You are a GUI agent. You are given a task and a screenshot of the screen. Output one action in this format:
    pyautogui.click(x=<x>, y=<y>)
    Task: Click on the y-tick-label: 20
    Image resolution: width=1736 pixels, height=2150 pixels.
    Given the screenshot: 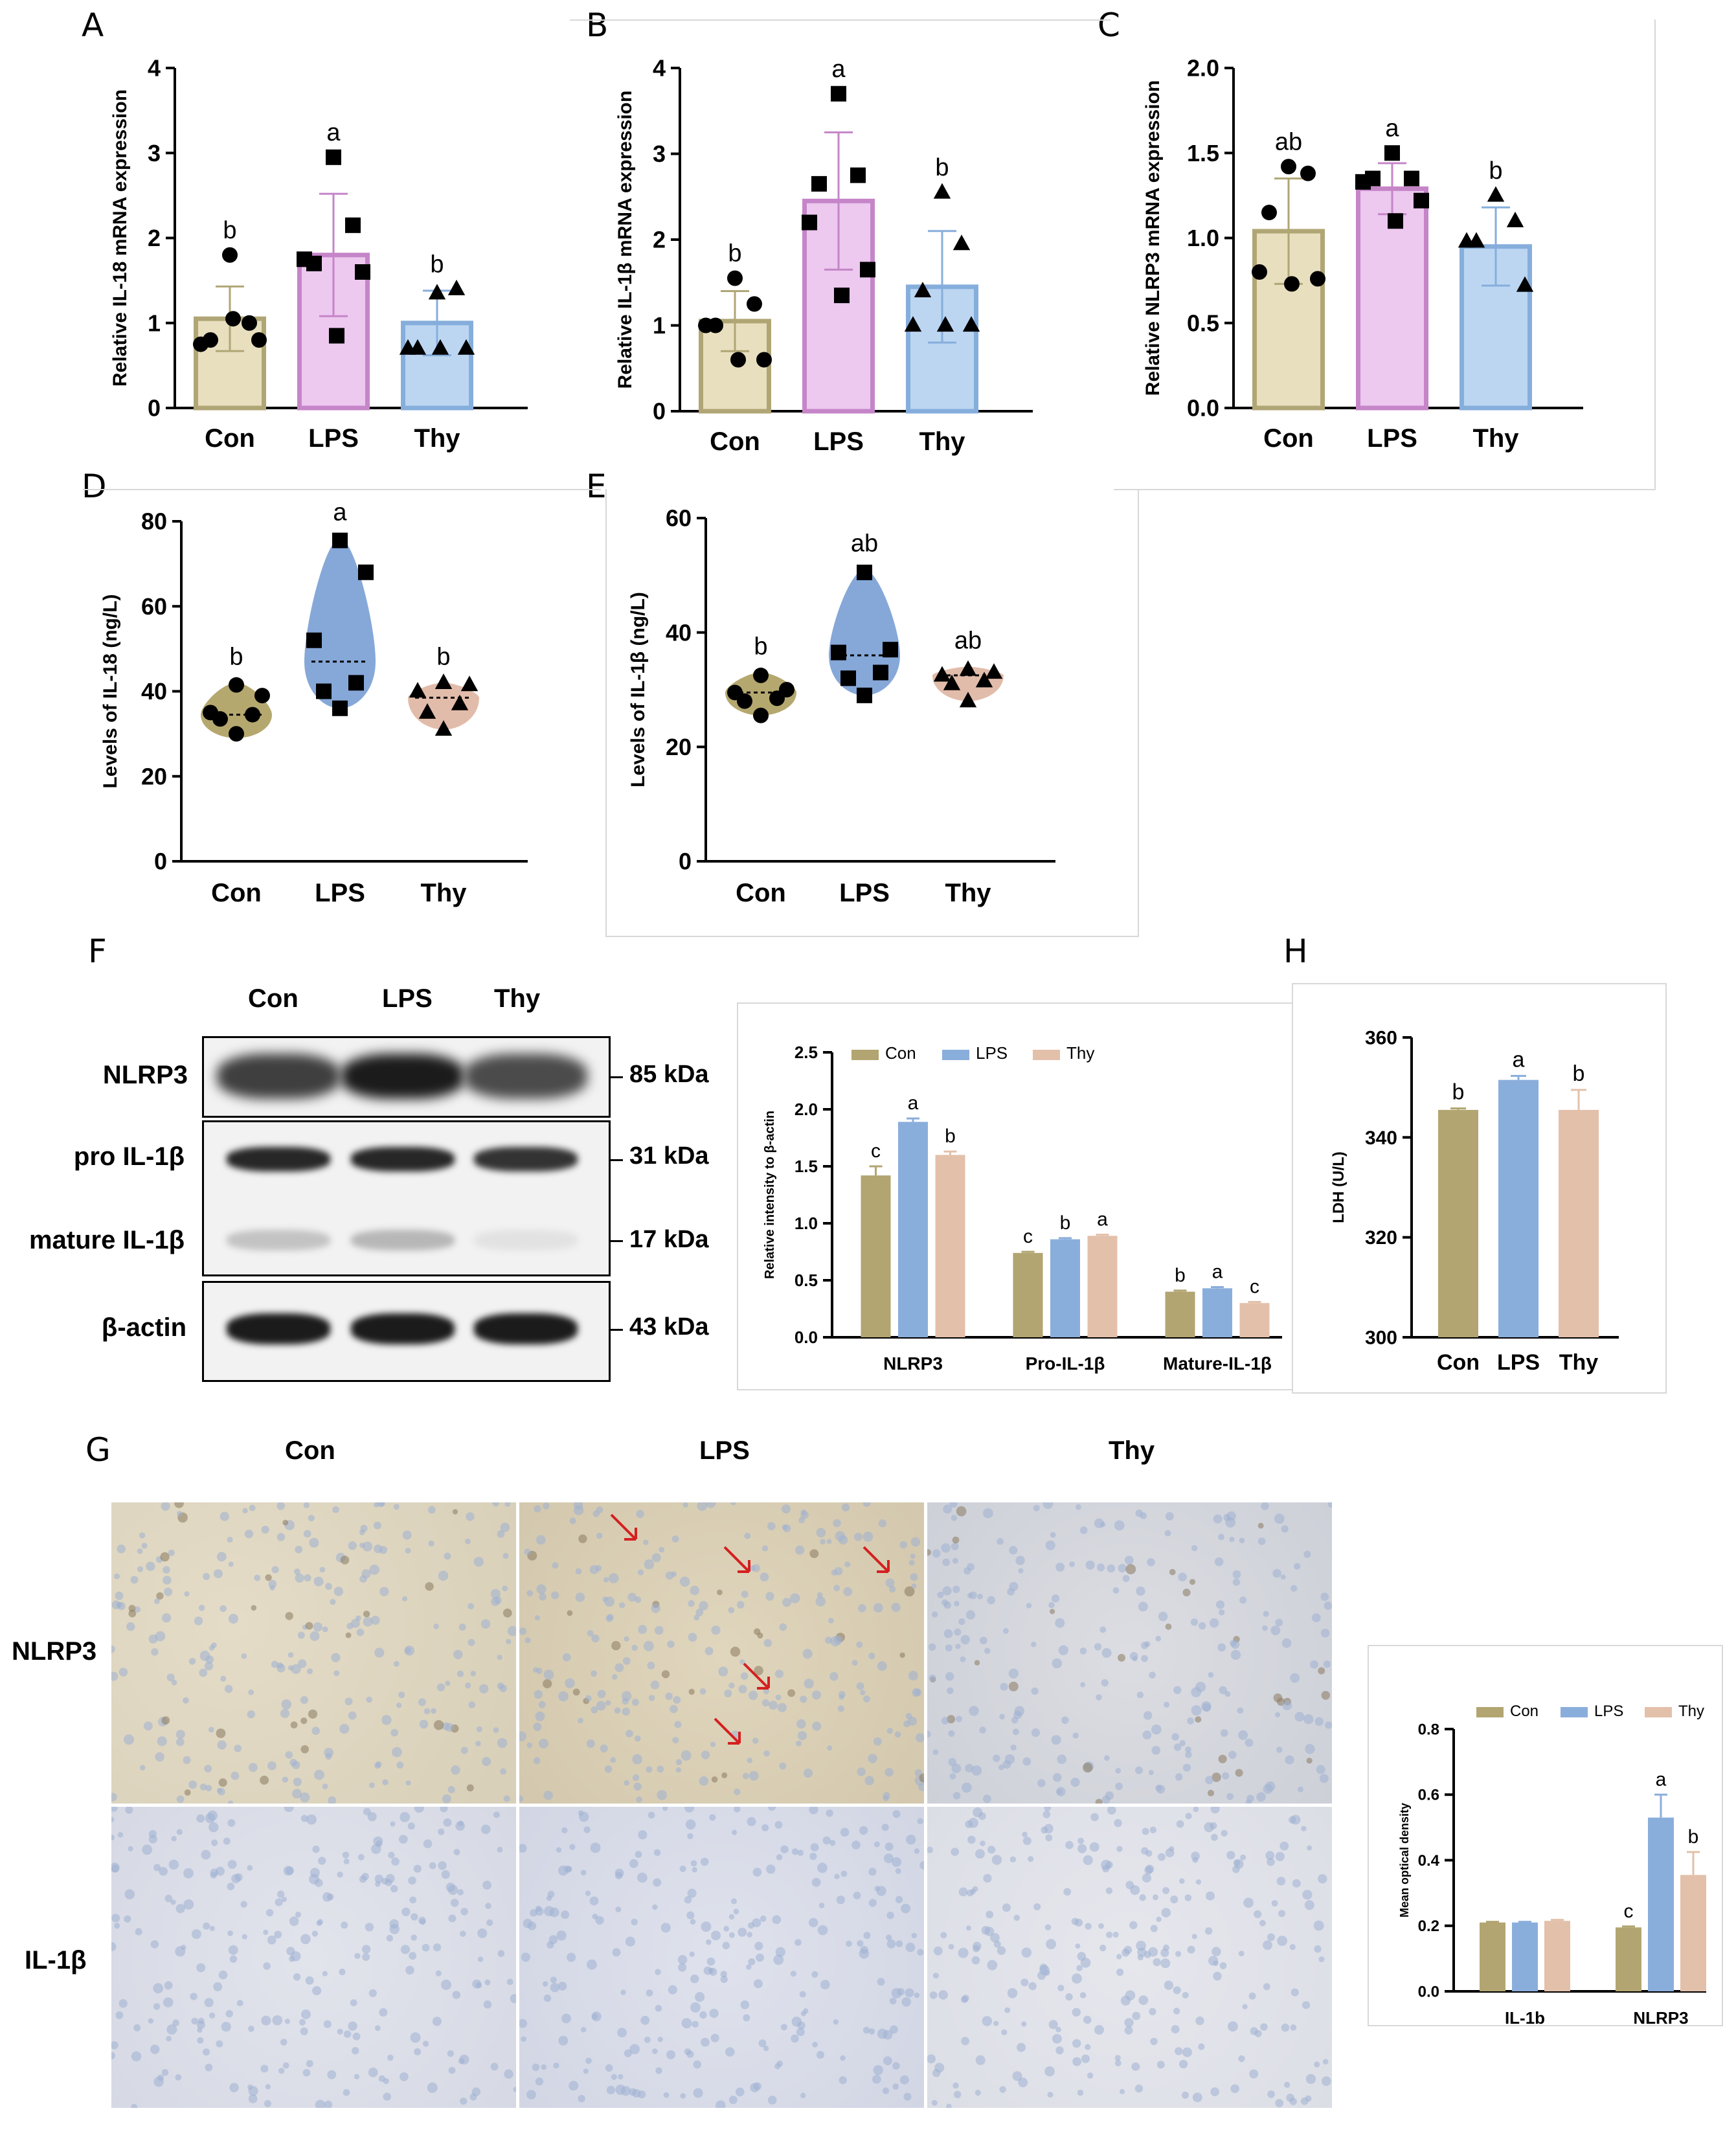 What is the action you would take?
    pyautogui.click(x=679, y=747)
    